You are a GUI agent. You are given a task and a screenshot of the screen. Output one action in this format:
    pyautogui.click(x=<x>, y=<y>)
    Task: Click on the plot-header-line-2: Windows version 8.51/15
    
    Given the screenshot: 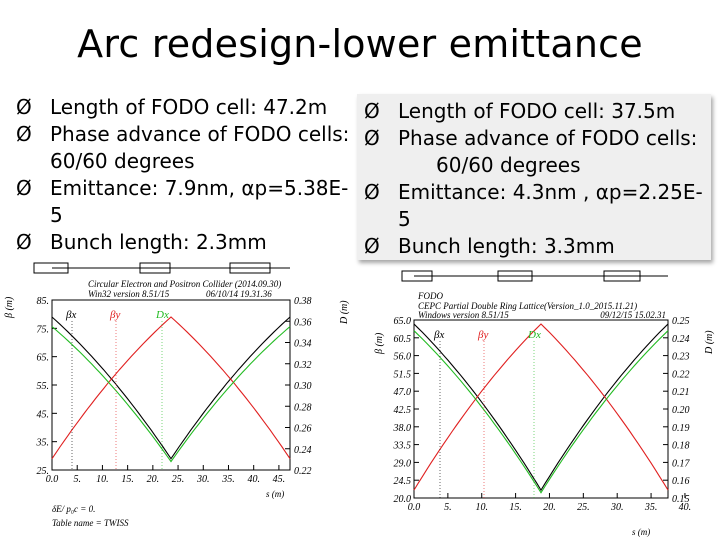 What is the action you would take?
    pyautogui.click(x=463, y=315)
    